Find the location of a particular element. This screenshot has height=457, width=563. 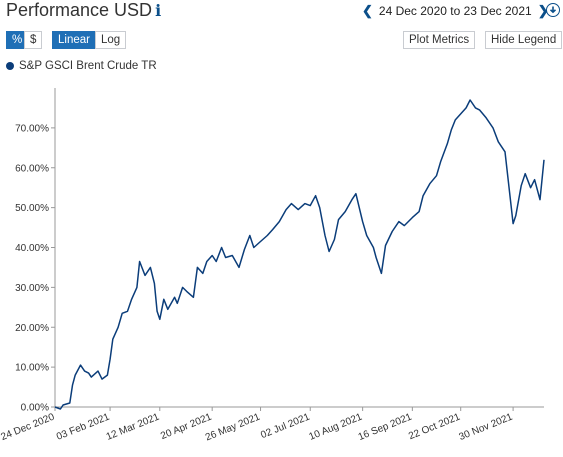

x-tick-label: 26 May 2021 is located at coordinates (233, 427).